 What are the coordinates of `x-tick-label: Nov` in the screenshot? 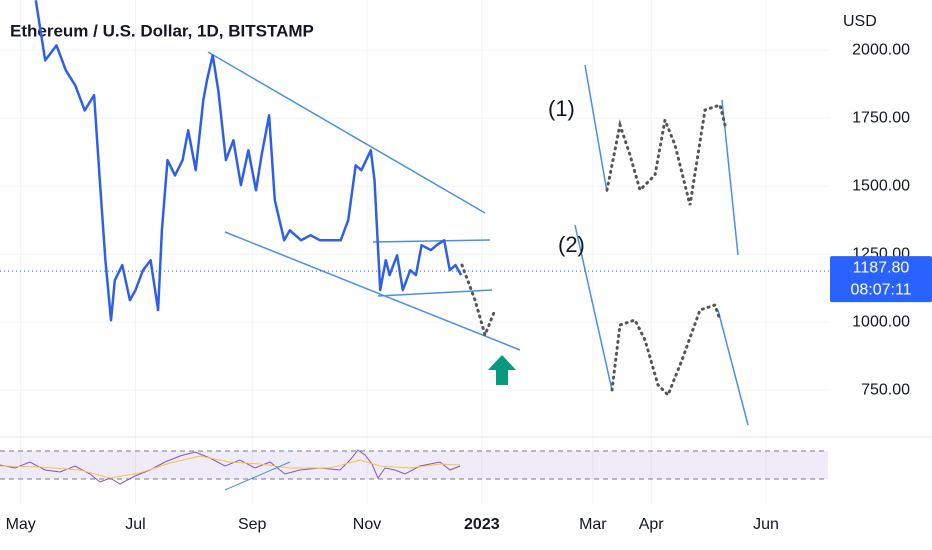 It's located at (367, 524).